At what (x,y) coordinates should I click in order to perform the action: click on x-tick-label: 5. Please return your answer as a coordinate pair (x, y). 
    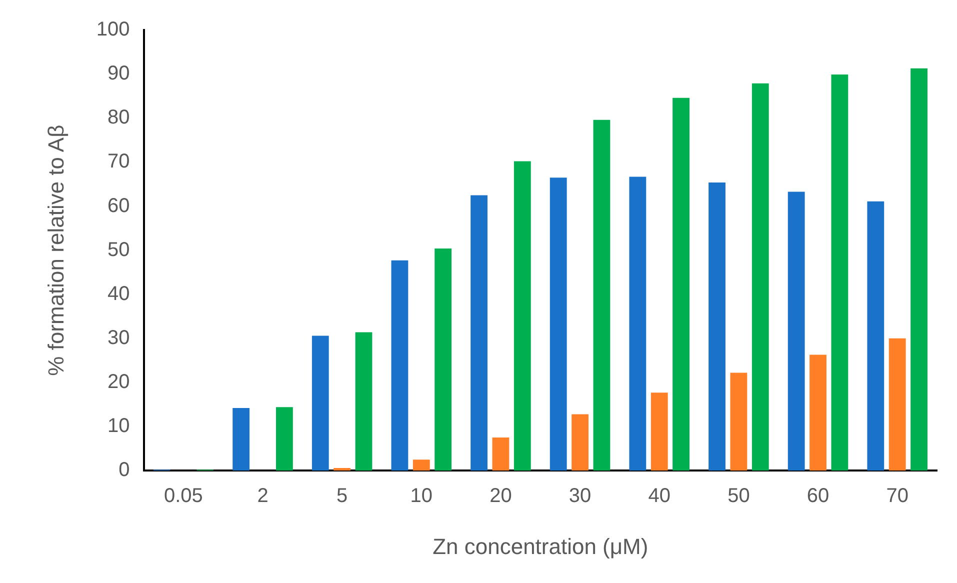
    Looking at the image, I should click on (342, 496).